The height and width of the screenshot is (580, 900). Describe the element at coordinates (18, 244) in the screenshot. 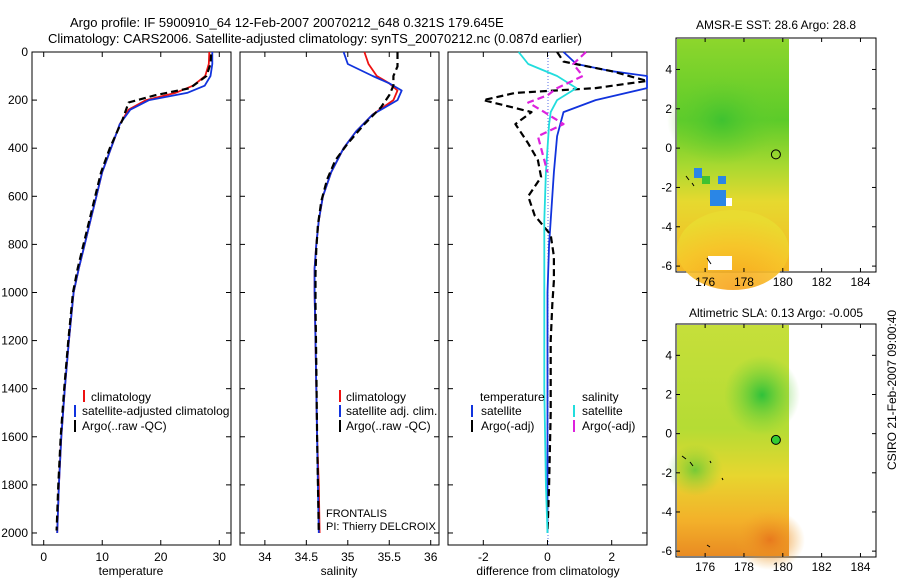

I see `y-tick-label: 800` at that location.